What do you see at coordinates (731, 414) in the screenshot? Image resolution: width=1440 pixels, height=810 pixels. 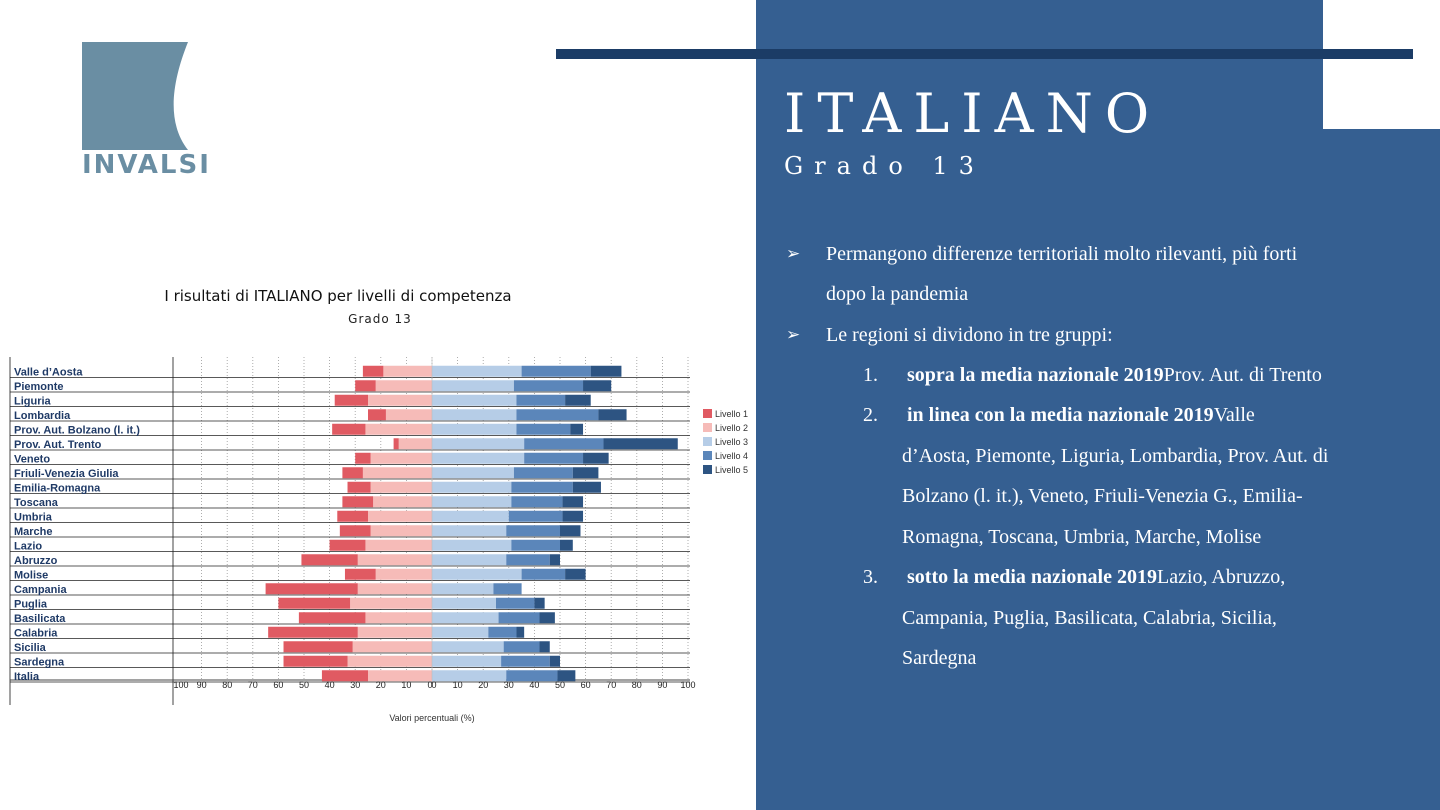 I see `legend-label: Livello 1` at bounding box center [731, 414].